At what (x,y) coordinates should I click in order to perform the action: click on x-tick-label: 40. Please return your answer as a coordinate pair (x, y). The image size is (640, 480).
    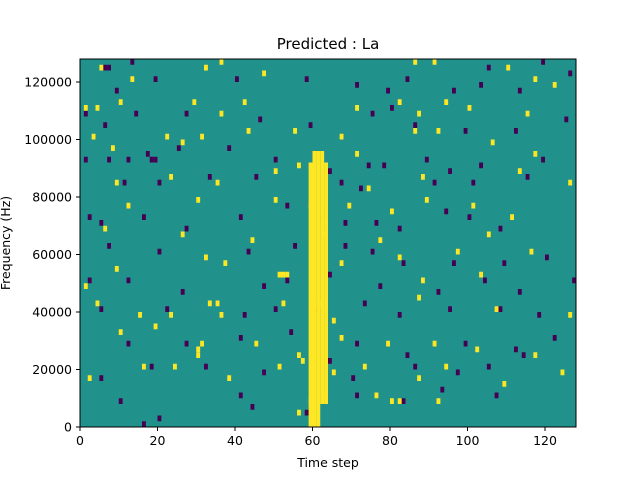
    Looking at the image, I should click on (235, 440).